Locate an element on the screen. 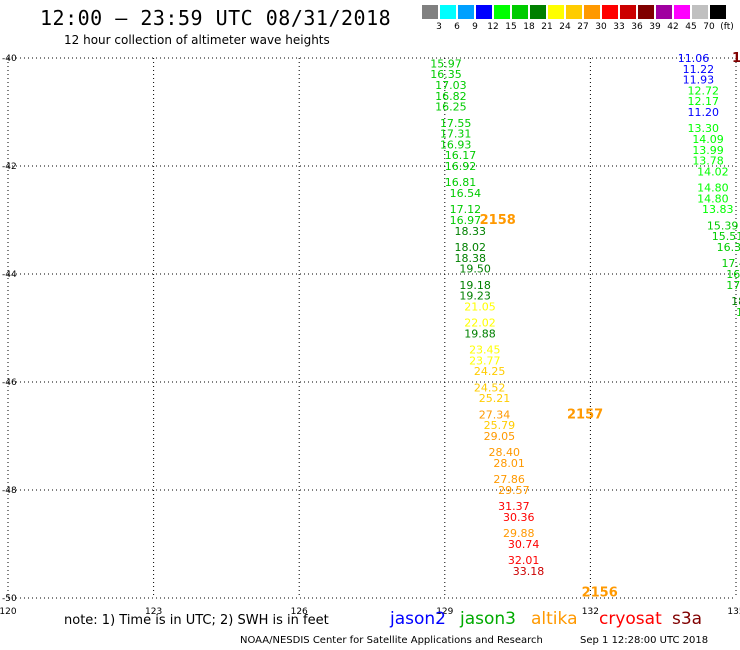 The image size is (740, 650). color-scale-label: 36 is located at coordinates (637, 27).